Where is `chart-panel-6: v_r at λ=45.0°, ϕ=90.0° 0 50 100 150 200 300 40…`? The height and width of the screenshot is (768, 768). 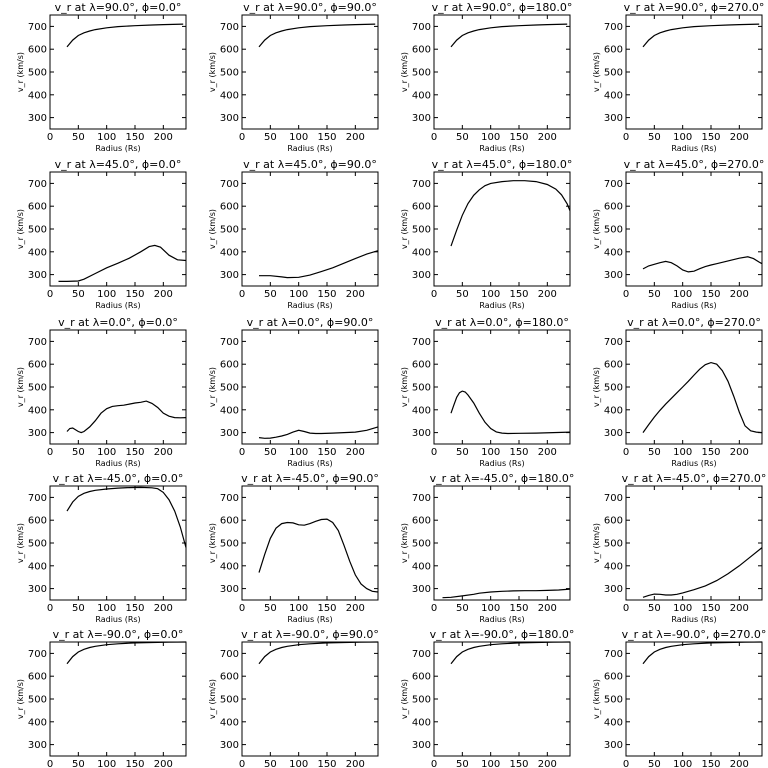
chart-panel-6: v_r at λ=45.0°, ϕ=90.0° 0 50 100 150 200 300 40… is located at coordinates (293, 234).